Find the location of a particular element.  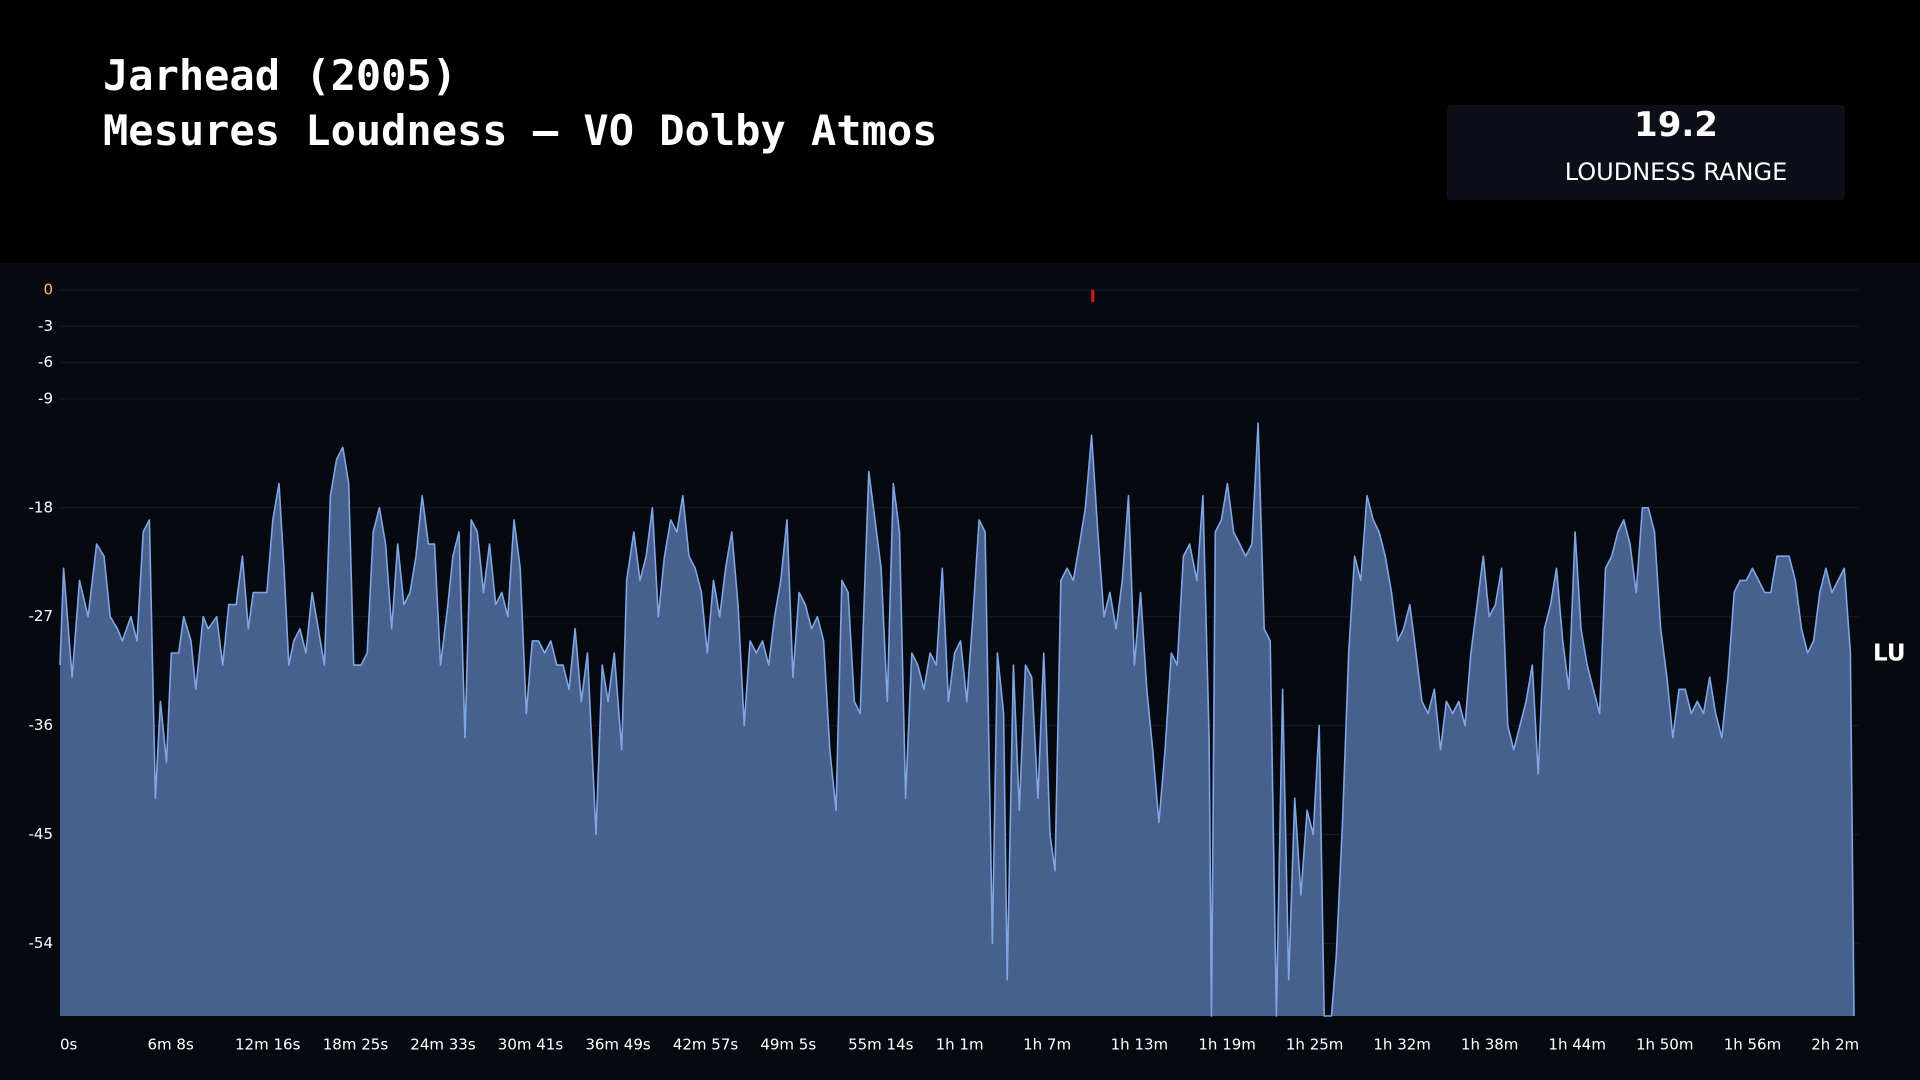

chart-title: Jarhead (2005) is located at coordinates (280, 75).